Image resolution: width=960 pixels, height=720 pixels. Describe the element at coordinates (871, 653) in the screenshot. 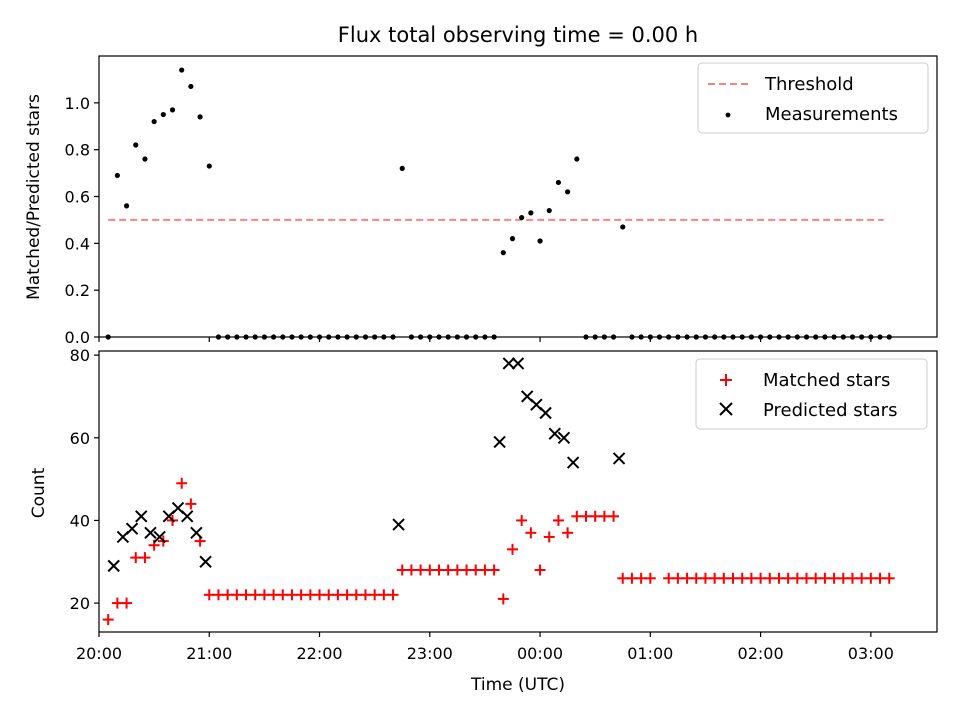

I see `bottom-x-tick-label: 03:00` at that location.